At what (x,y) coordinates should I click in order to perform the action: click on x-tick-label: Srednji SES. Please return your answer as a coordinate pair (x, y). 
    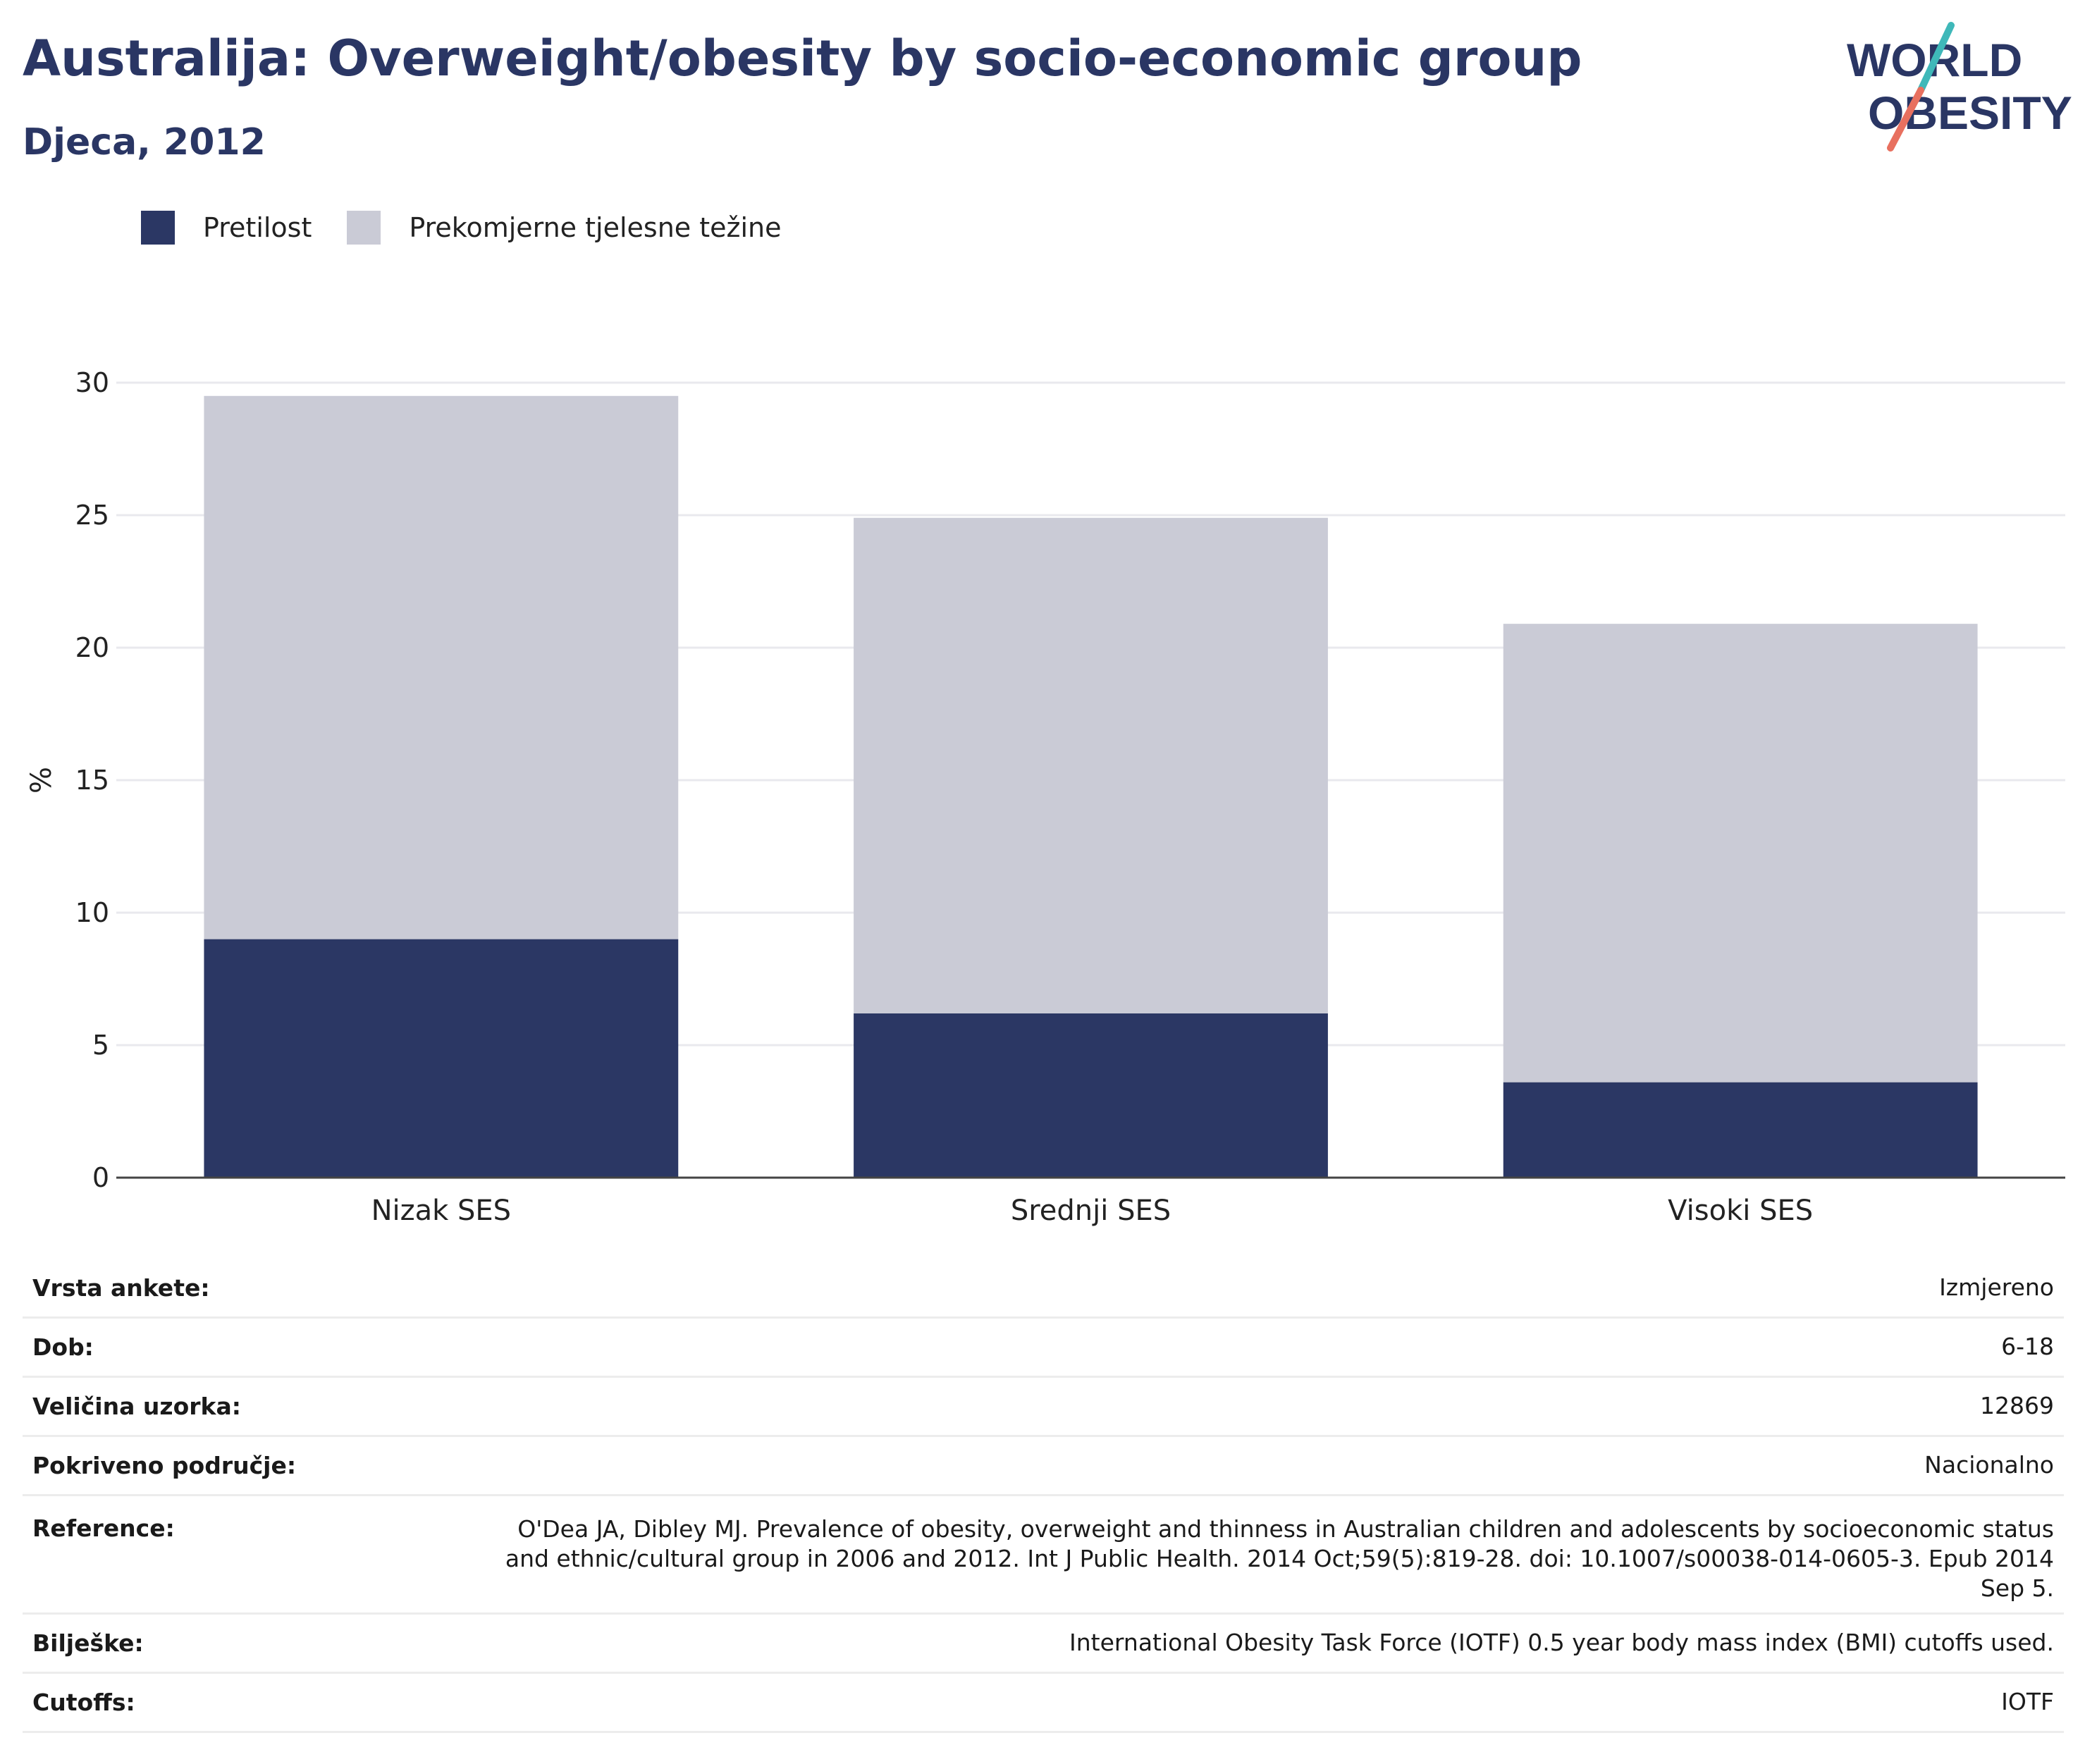
    Looking at the image, I should click on (1091, 1211).